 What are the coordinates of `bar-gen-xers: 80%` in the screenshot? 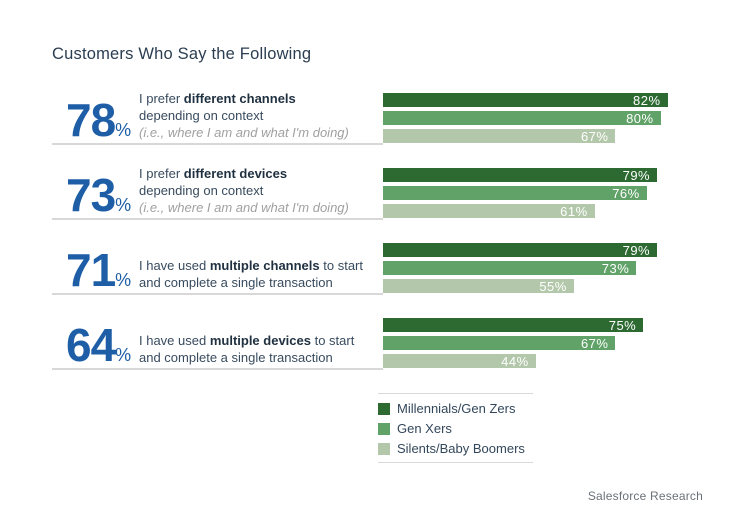 It's located at (522, 118).